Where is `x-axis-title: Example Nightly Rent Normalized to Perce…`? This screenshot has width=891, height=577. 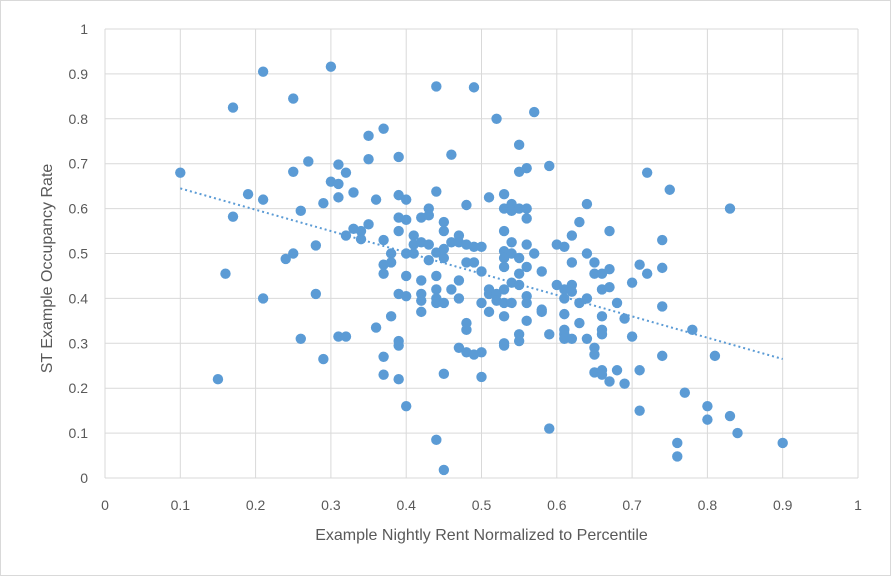
x-axis-title: Example Nightly Rent Normalized to Perce… is located at coordinates (481, 535).